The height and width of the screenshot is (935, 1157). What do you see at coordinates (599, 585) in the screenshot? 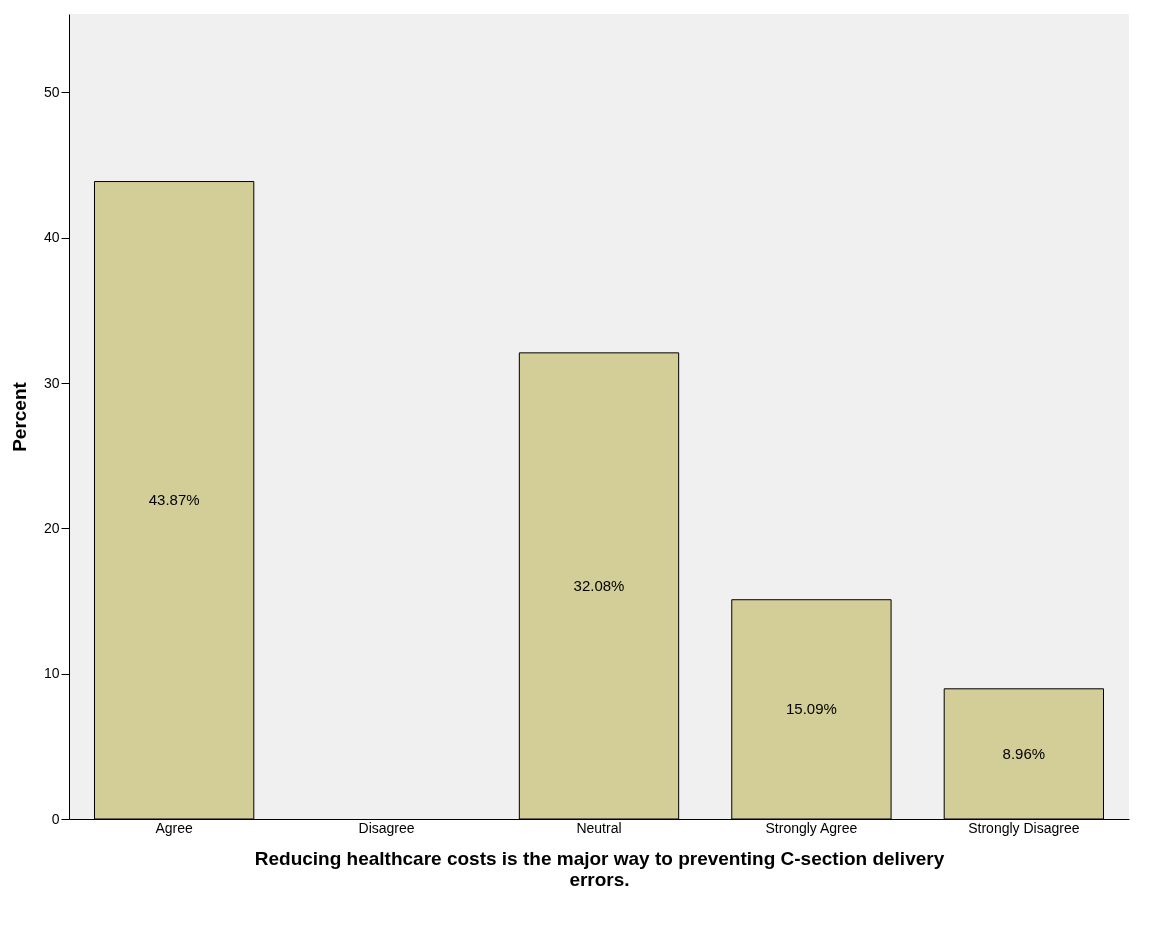
I see `data-label: 32.08%` at bounding box center [599, 585].